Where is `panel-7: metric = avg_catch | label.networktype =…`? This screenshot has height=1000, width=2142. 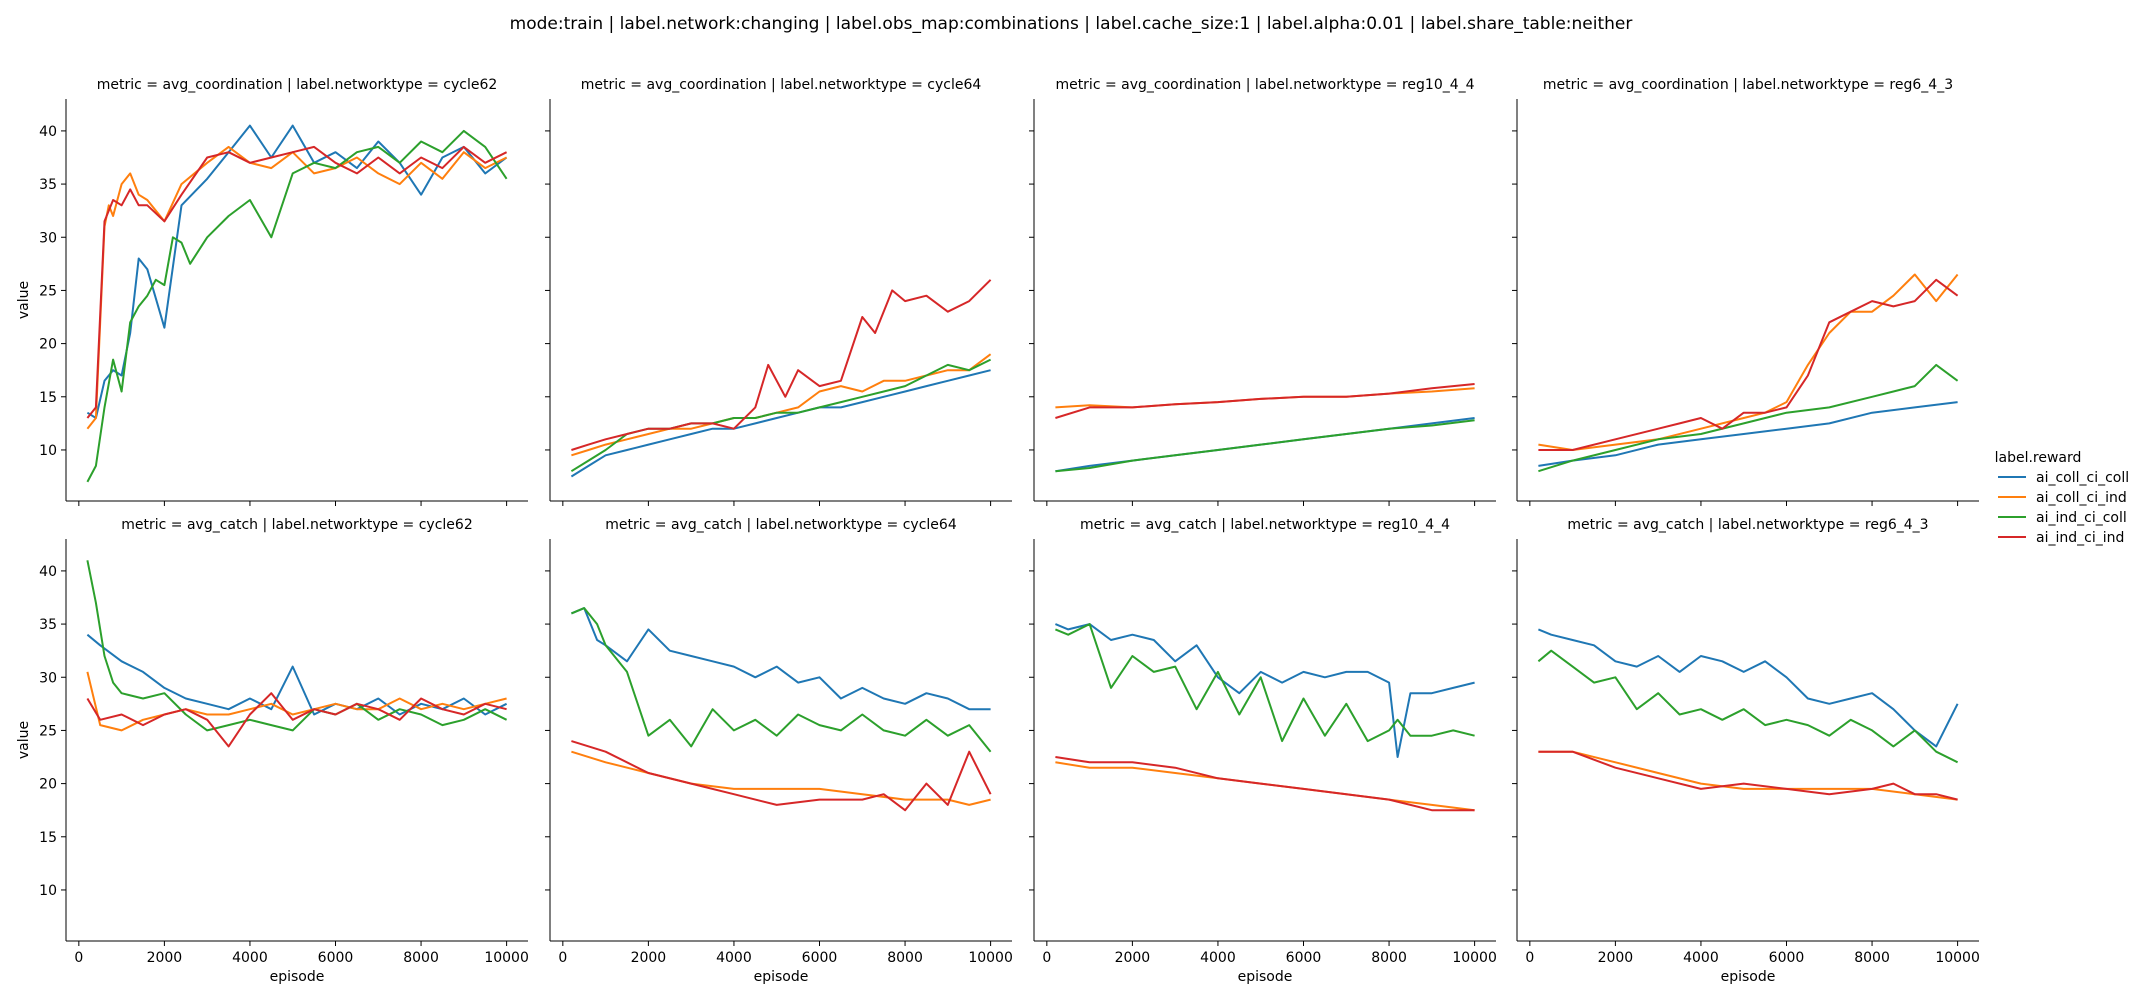 panel-7: metric = avg_catch | label.networktype =… is located at coordinates (1263, 751).